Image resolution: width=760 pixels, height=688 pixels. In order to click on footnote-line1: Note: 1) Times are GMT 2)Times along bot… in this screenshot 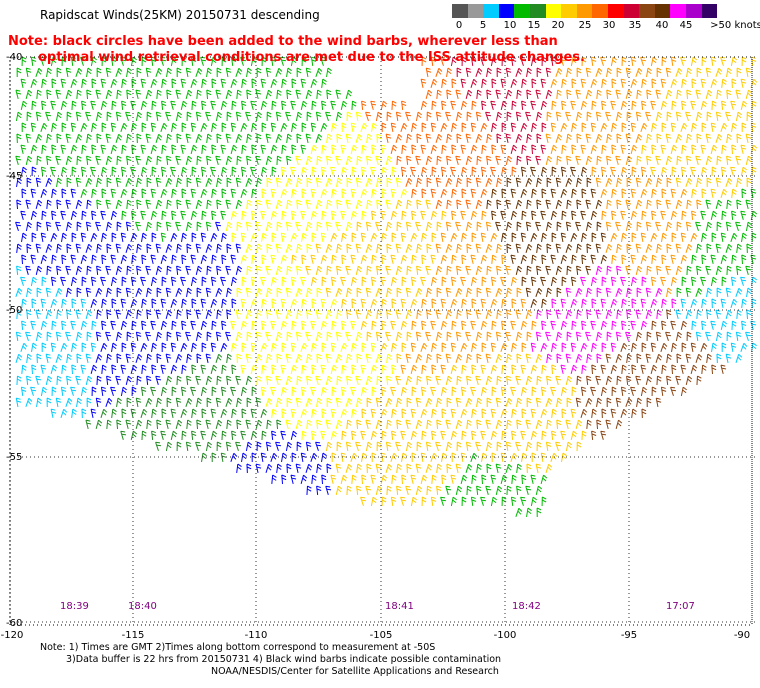, I will do `click(238, 647)`.